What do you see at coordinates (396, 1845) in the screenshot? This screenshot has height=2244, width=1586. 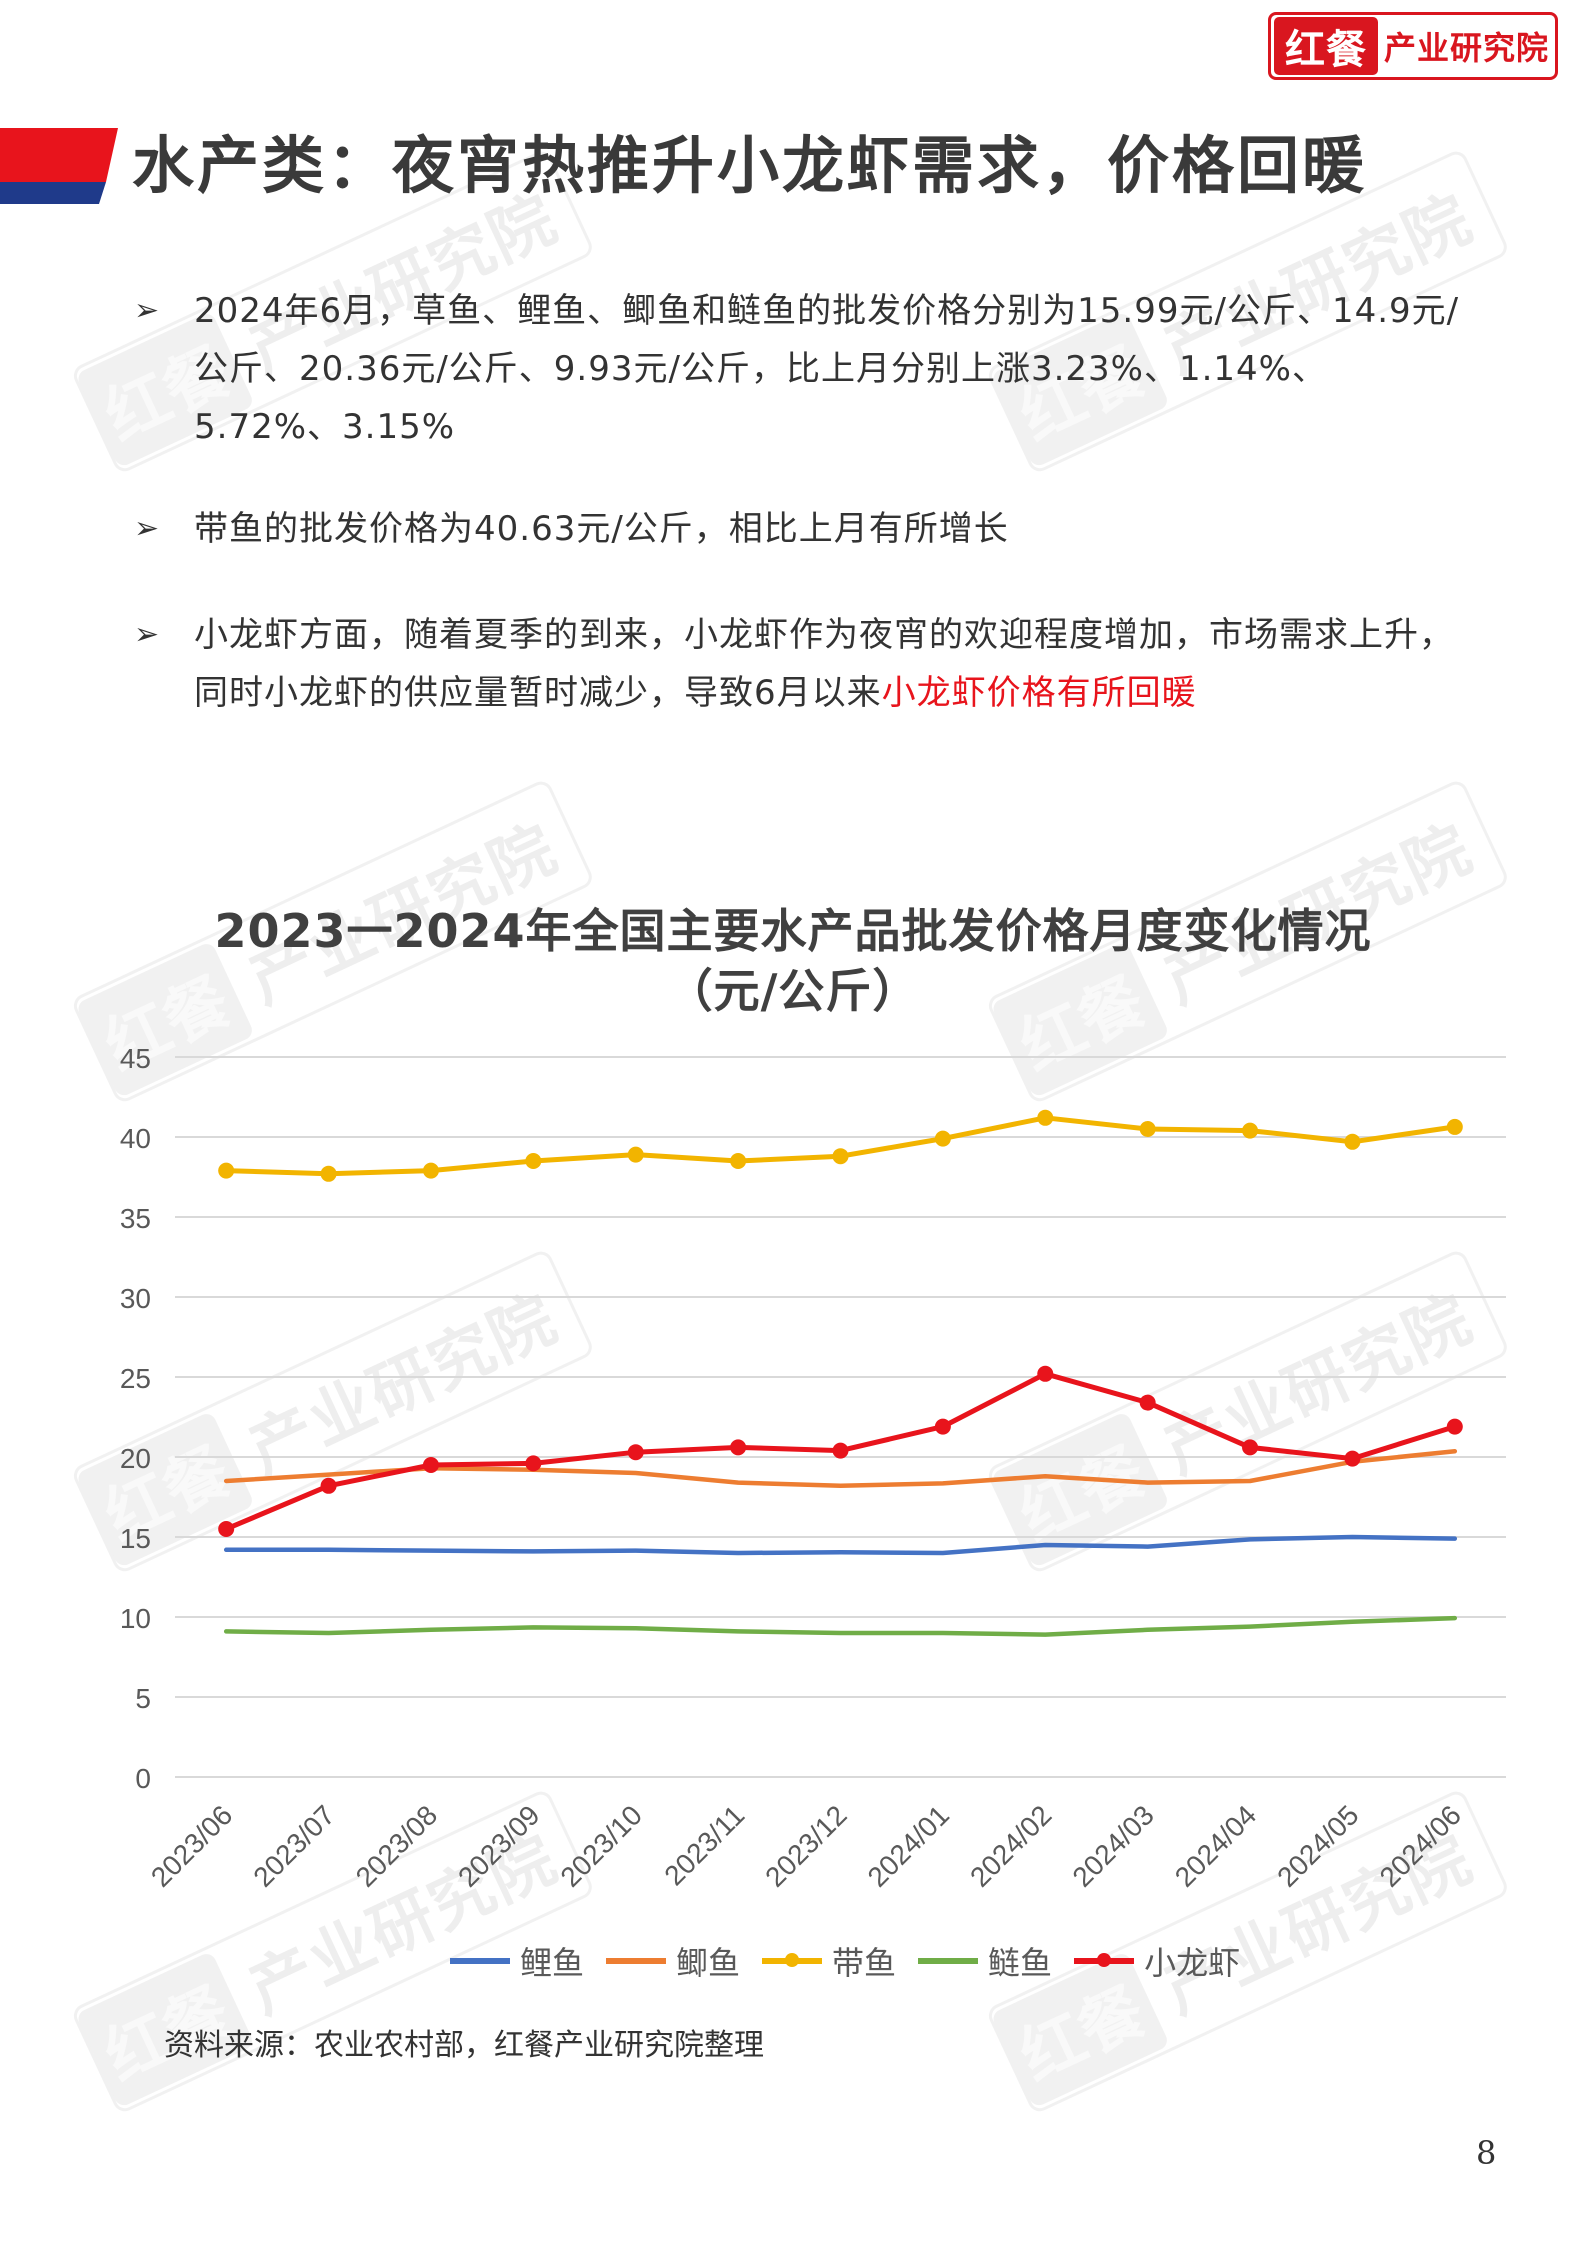 I see `x-tick-label: 2023/08` at bounding box center [396, 1845].